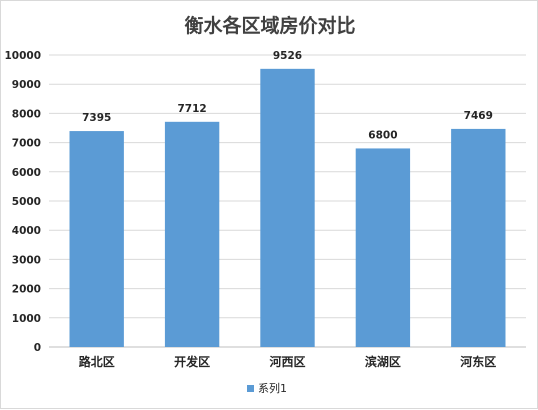 The width and height of the screenshot is (538, 410). I want to click on x-category-label: 路北区, so click(97, 361).